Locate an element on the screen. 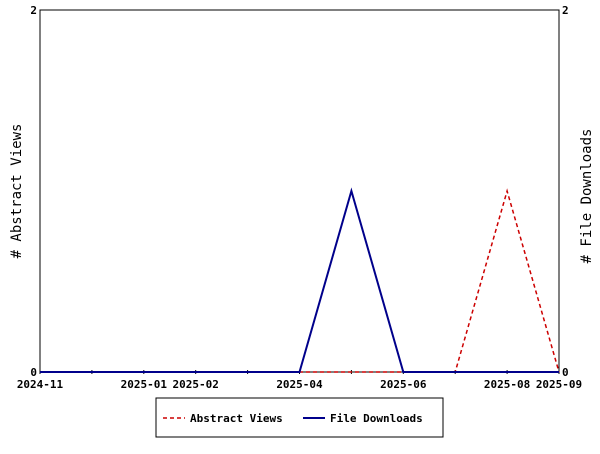  y-axis-left-title: # Abstract Views is located at coordinates (17, 191).